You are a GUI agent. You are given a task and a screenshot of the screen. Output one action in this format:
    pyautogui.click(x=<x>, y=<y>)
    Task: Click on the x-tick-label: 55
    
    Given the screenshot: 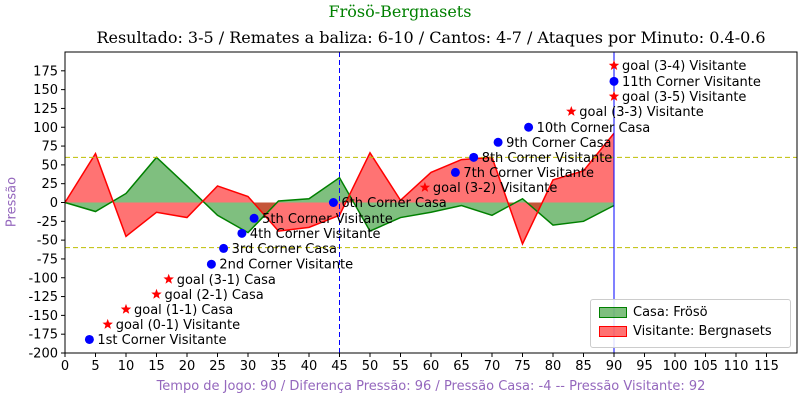 What is the action you would take?
    pyautogui.click(x=400, y=366)
    